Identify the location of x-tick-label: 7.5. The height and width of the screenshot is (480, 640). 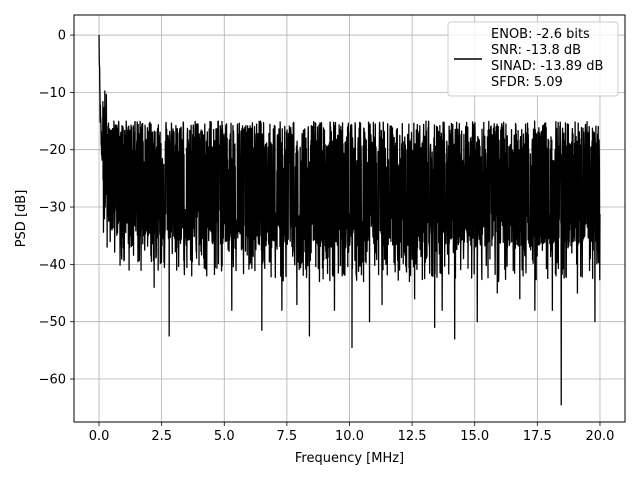
(287, 436).